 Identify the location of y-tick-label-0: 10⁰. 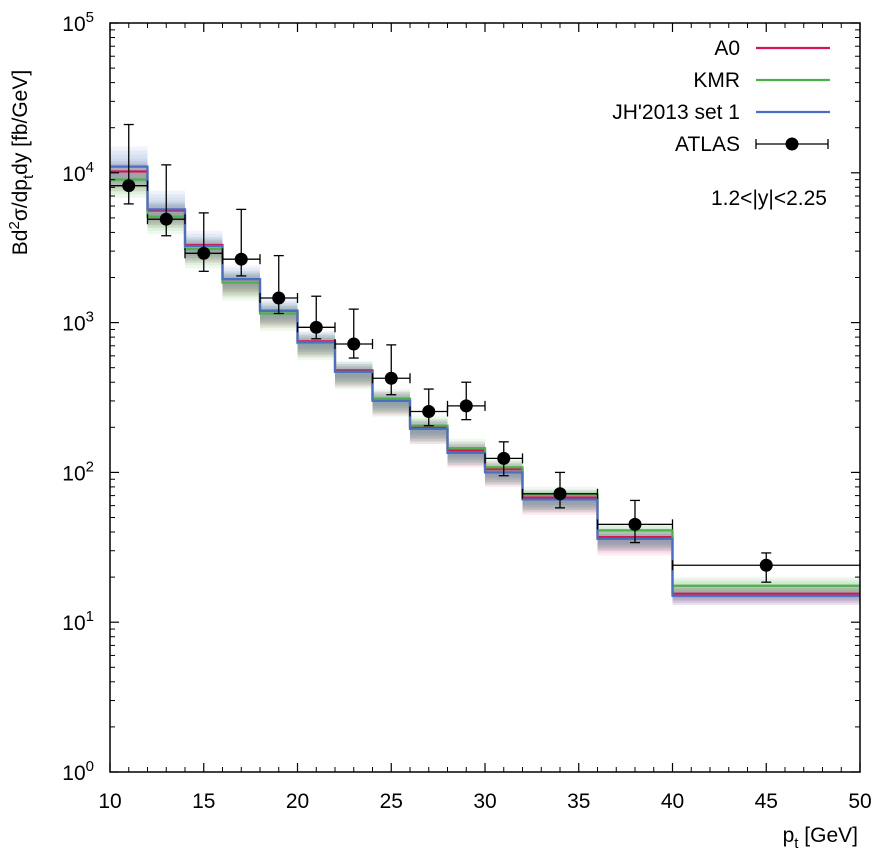
(78, 771).